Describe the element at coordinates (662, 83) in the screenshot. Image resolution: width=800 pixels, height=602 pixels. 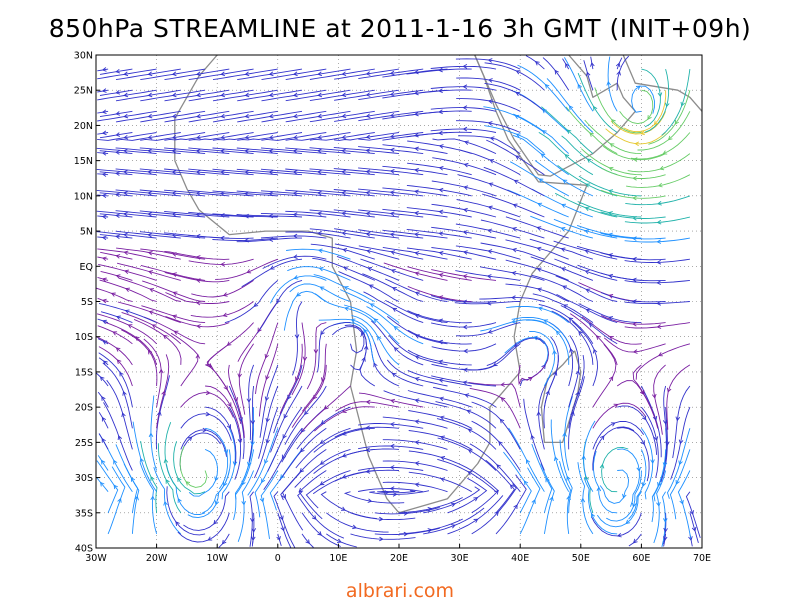
I see `coastline` at that location.